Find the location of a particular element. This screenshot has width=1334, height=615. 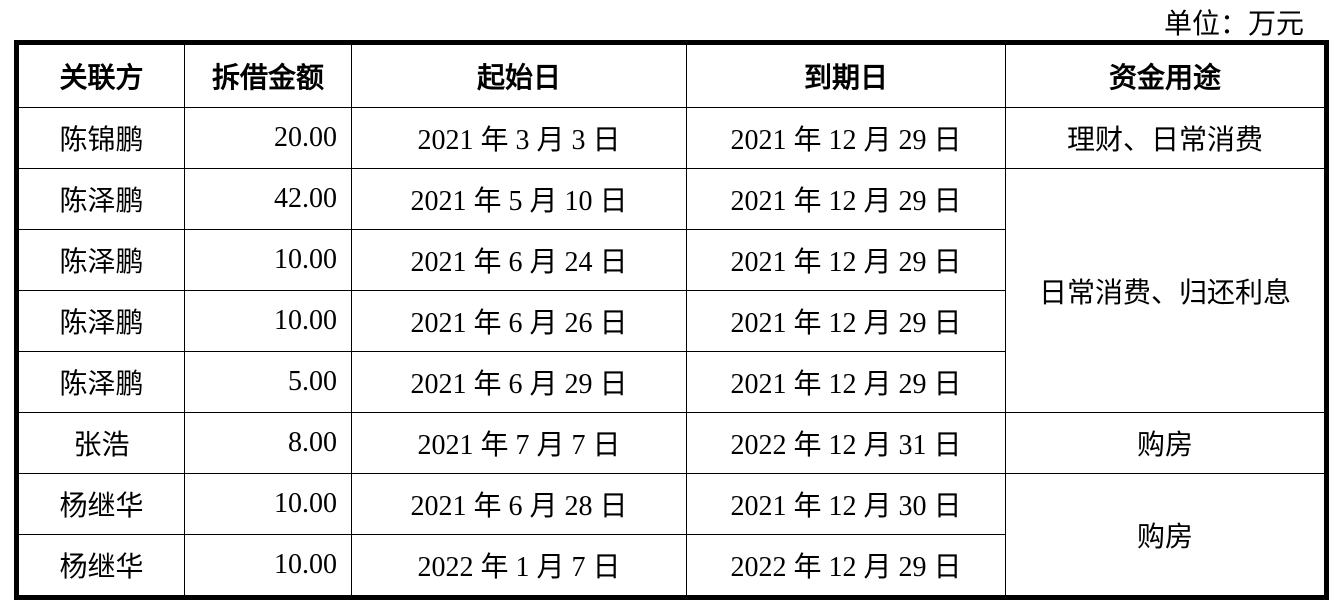

cell-end-date: 2021 年 12 月 30 日 is located at coordinates (846, 504).